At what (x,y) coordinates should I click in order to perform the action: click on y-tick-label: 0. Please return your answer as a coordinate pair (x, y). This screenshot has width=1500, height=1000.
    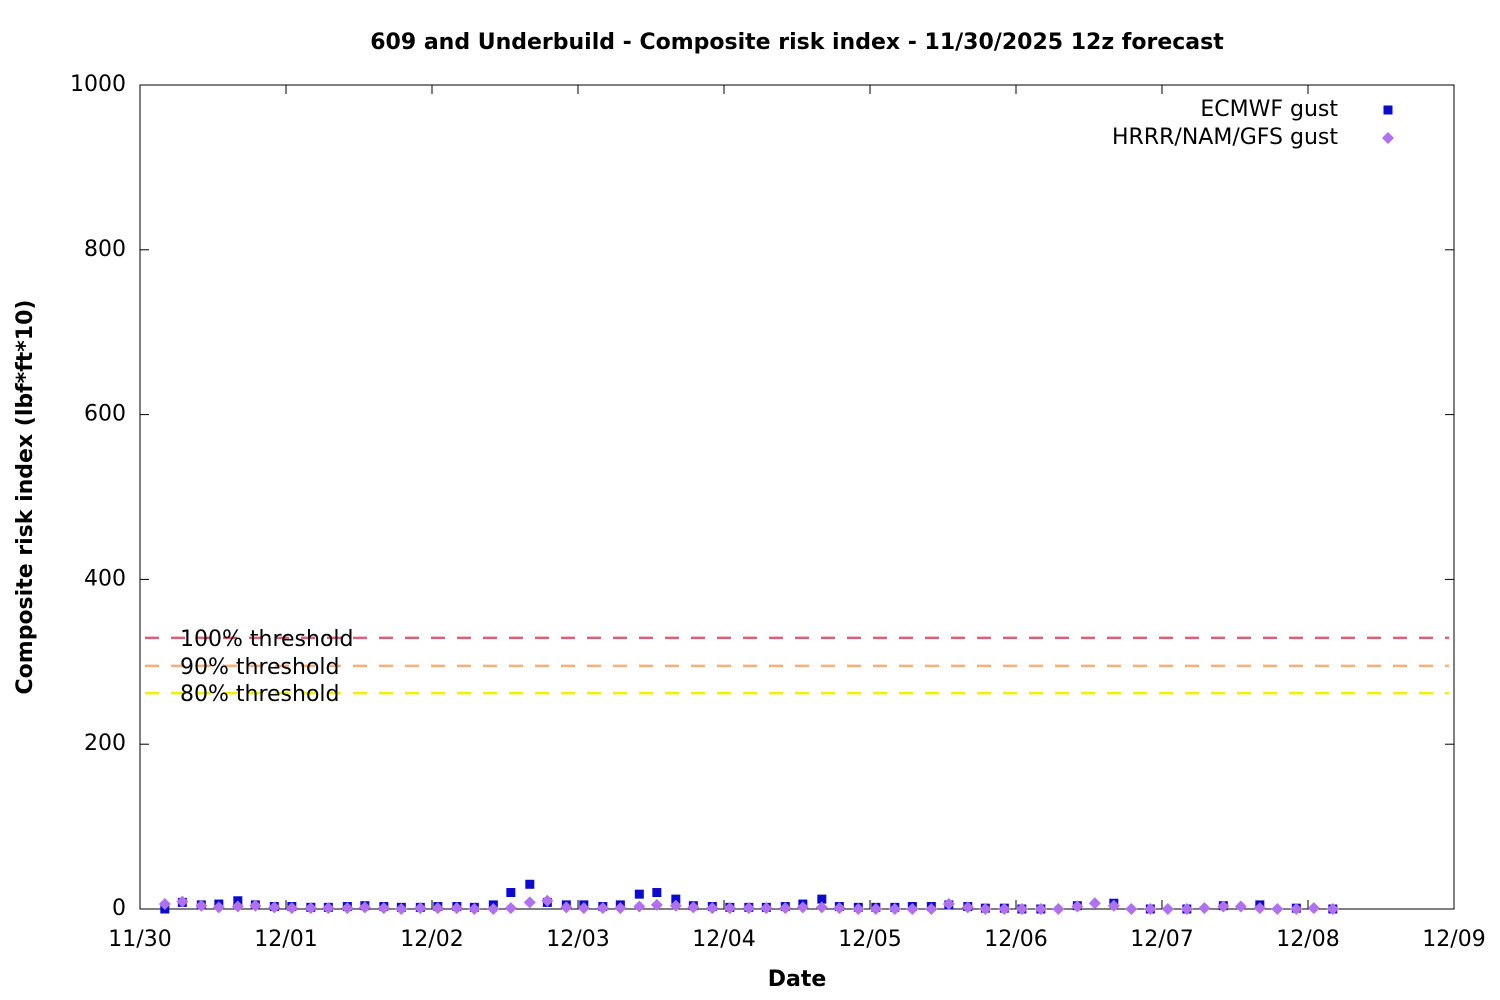
    Looking at the image, I should click on (119, 908).